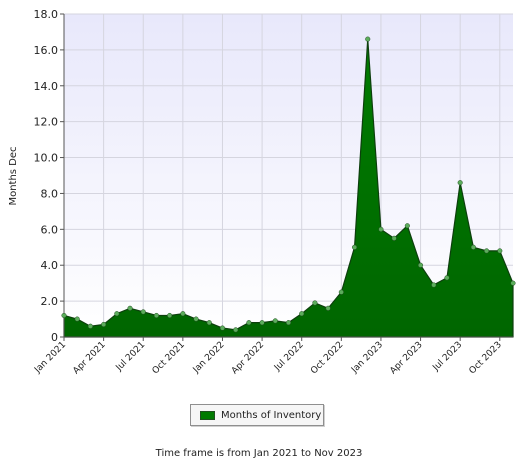 The height and width of the screenshot is (462, 518). I want to click on y-tick-label: 10.0, so click(46, 158).